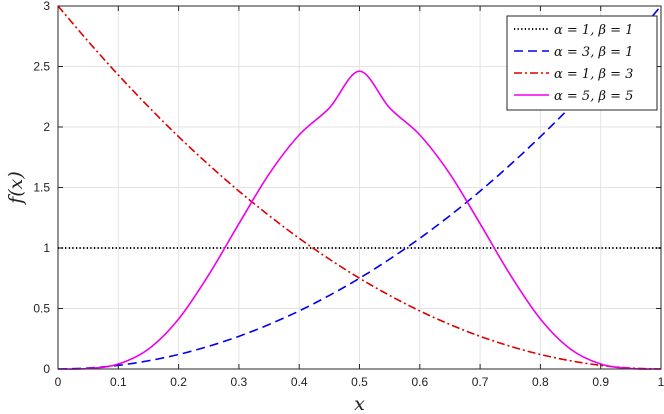 The height and width of the screenshot is (414, 664). What do you see at coordinates (58, 382) in the screenshot?
I see `x-tick-label: 0` at bounding box center [58, 382].